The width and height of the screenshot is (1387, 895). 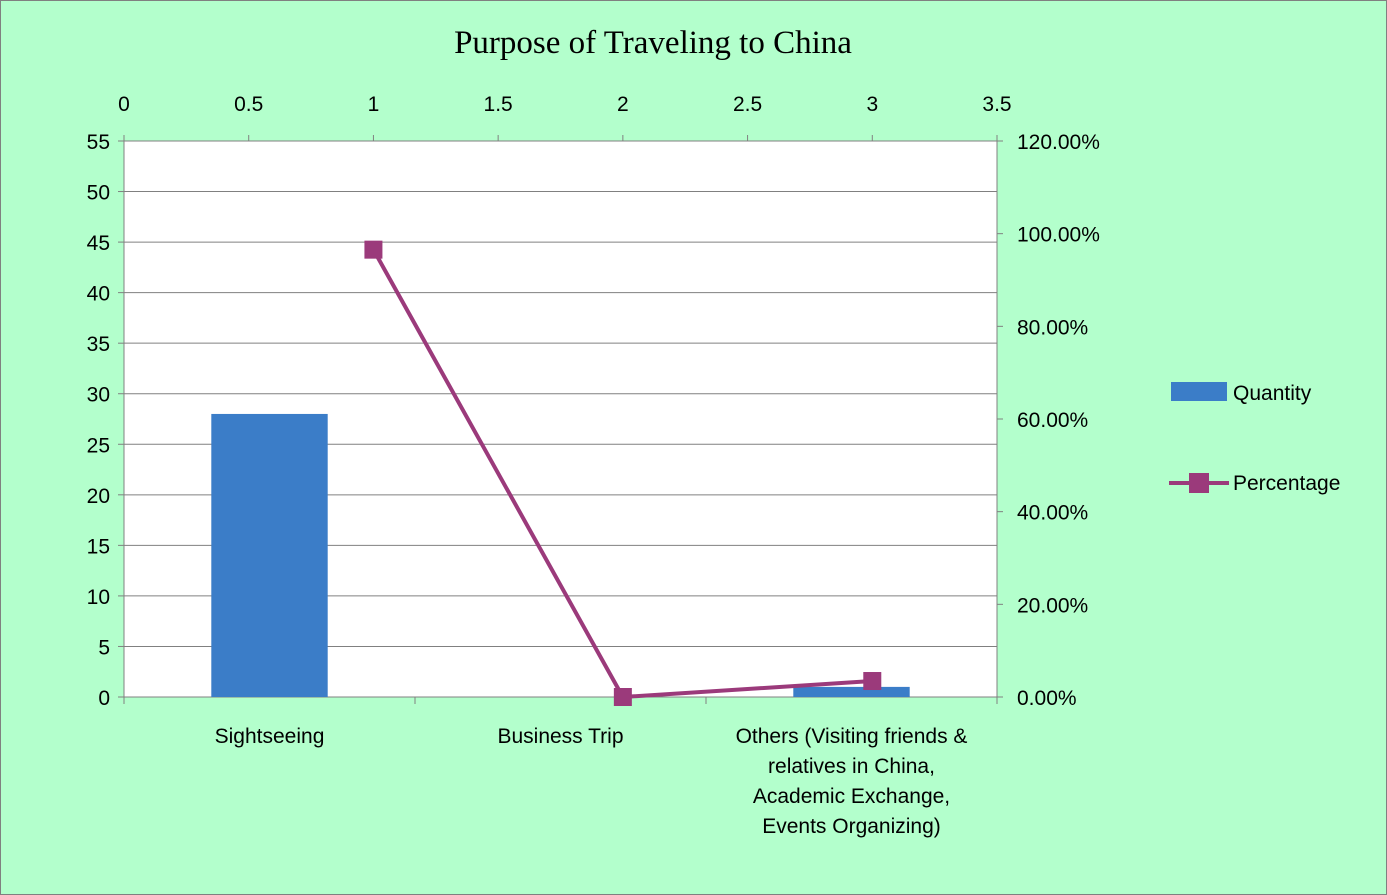 I want to click on top-axis-tick-label: 0.5, so click(x=248, y=104).